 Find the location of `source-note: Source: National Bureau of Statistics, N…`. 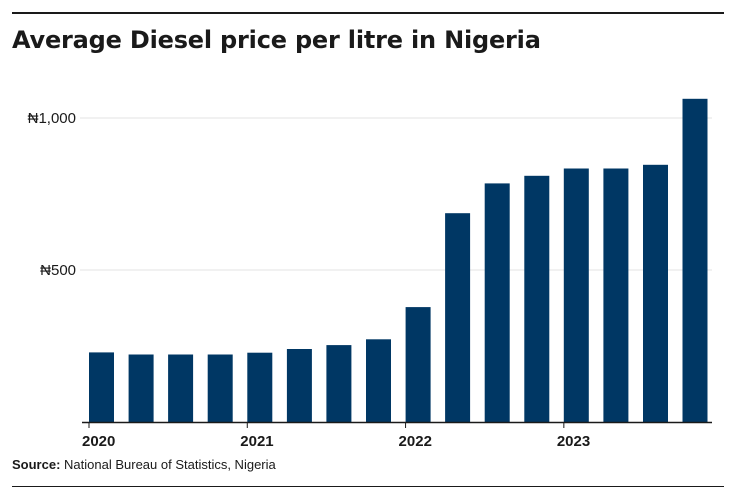

source-note: Source: National Bureau of Statistics, N… is located at coordinates (144, 464).